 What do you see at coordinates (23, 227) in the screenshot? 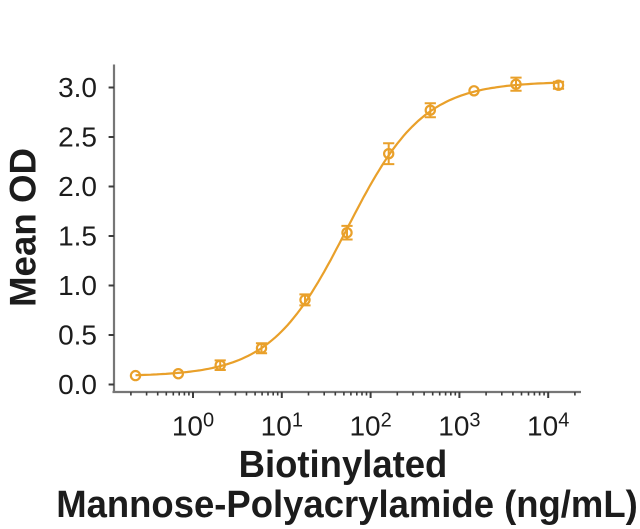
I see `svg-text: Mean OD` at bounding box center [23, 227].